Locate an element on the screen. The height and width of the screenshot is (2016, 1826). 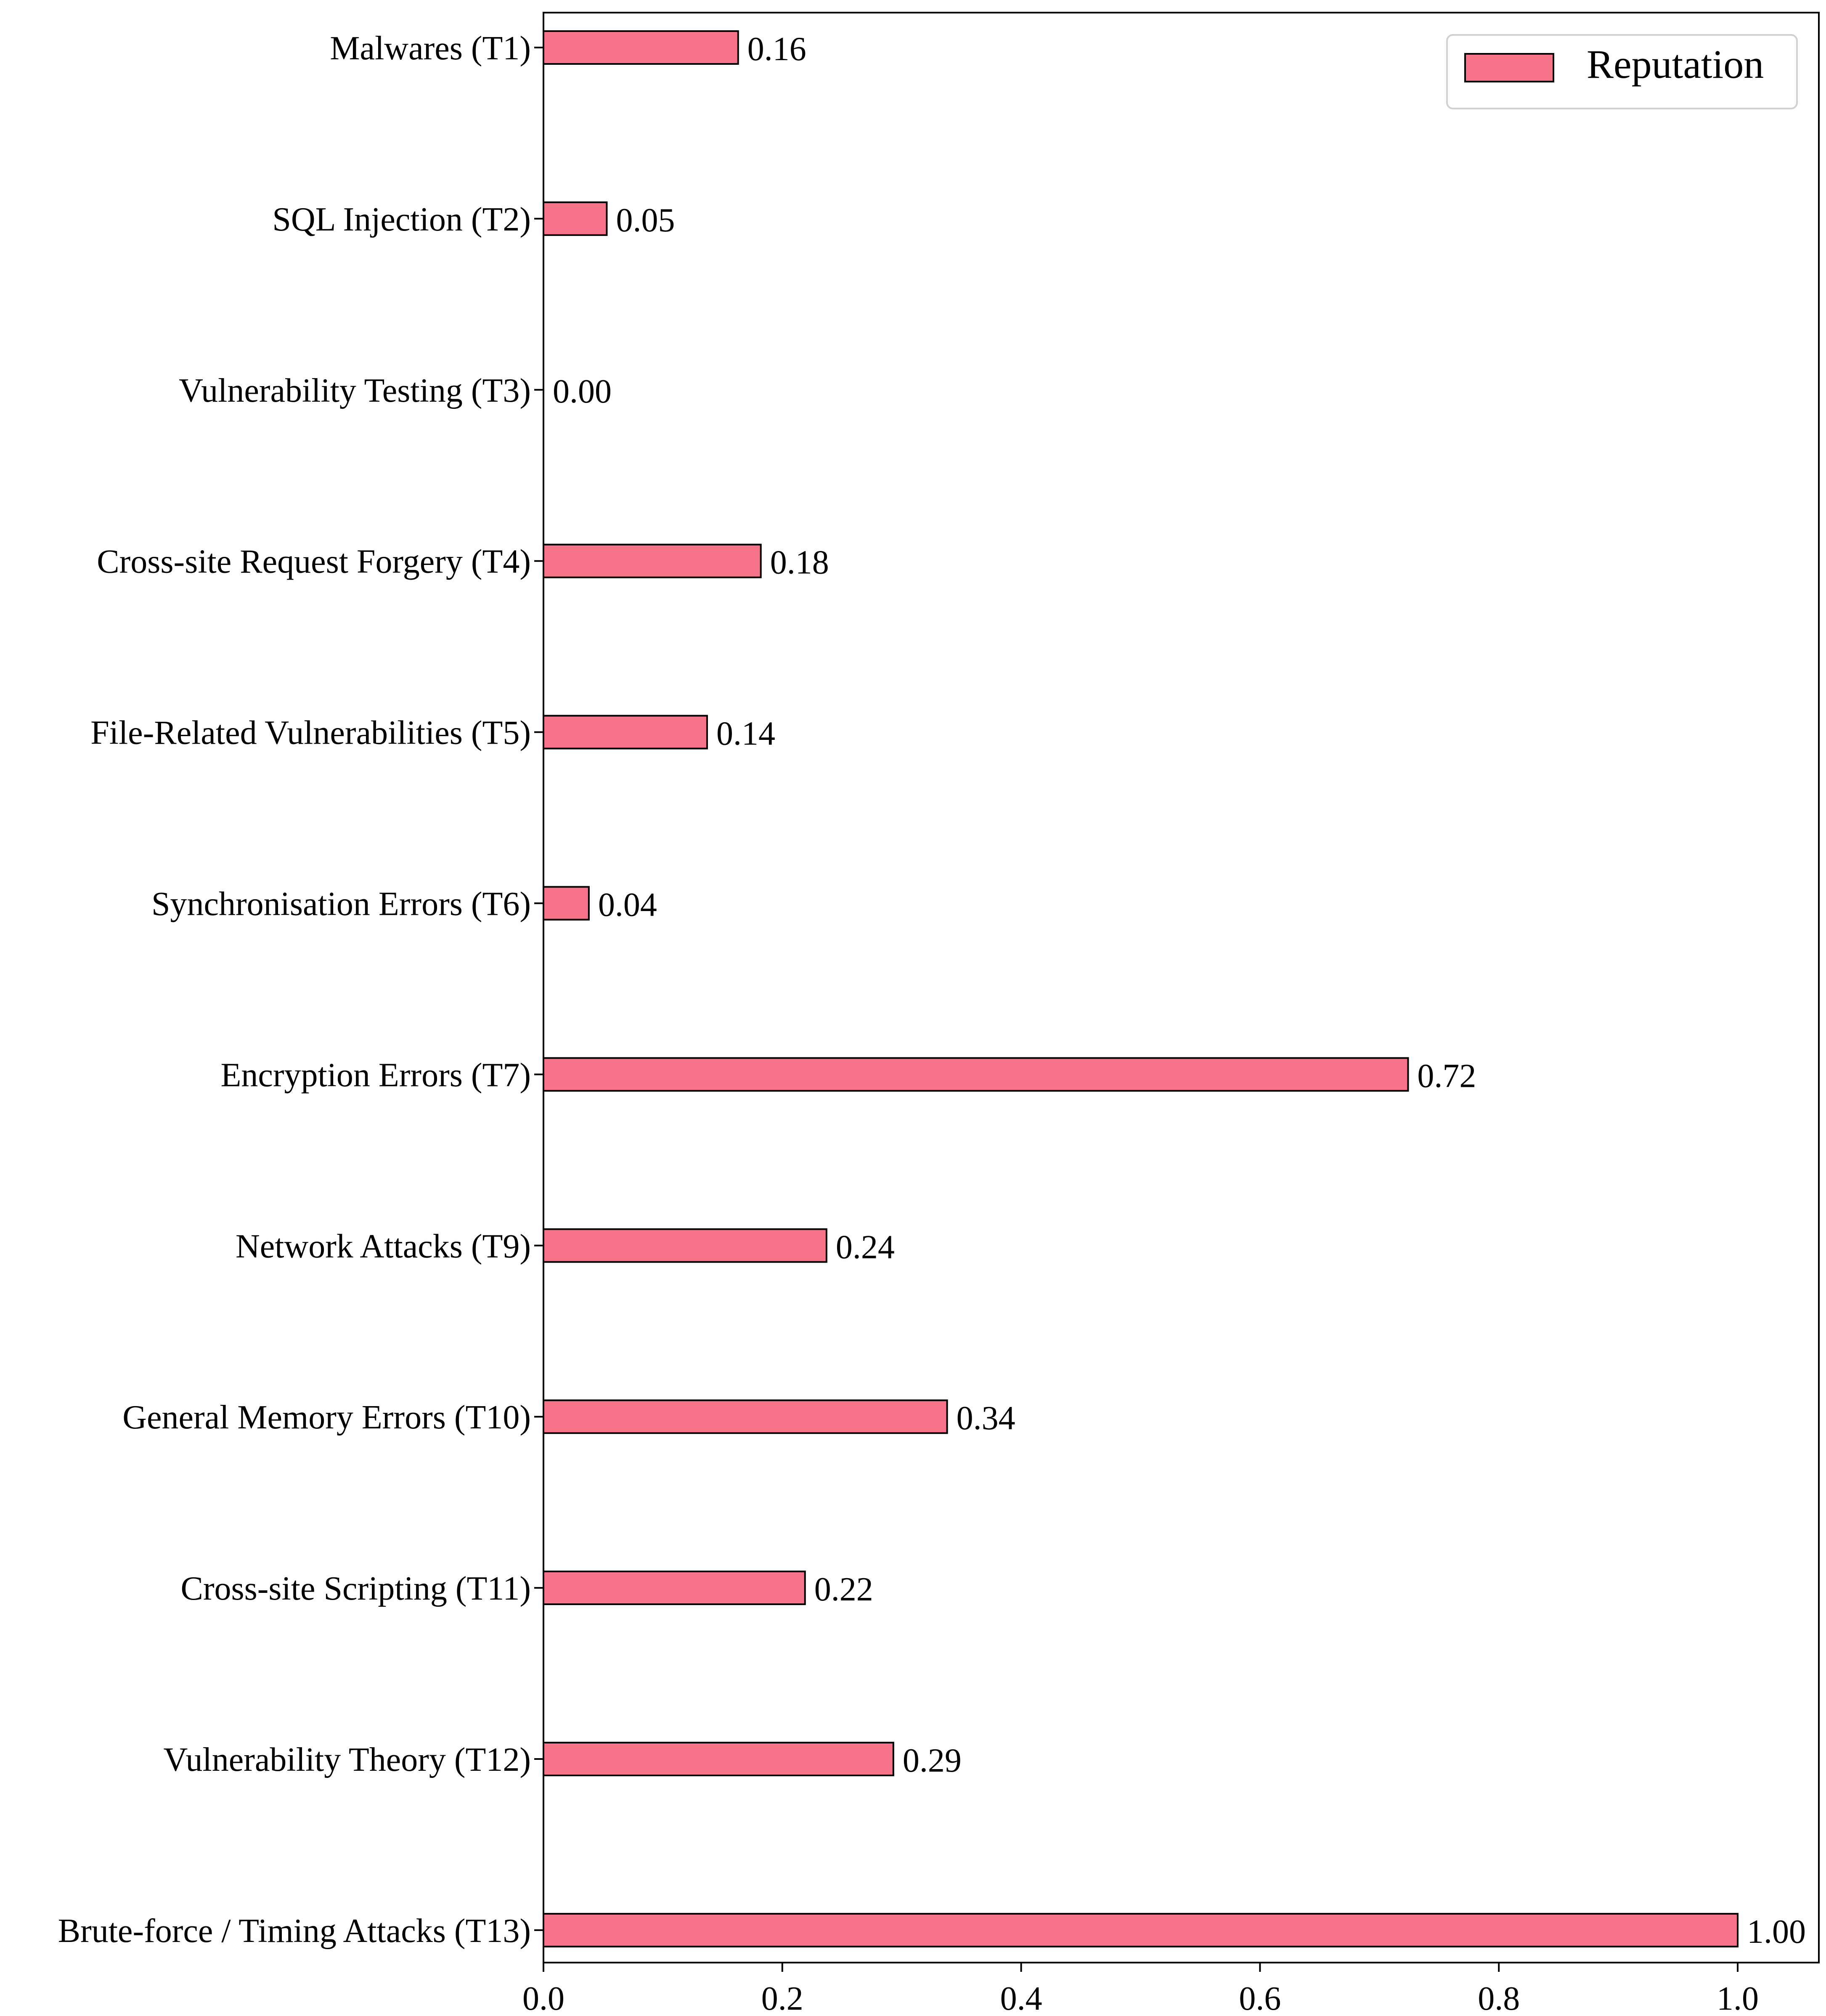
bar-value-label: 0.00 is located at coordinates (583, 391).